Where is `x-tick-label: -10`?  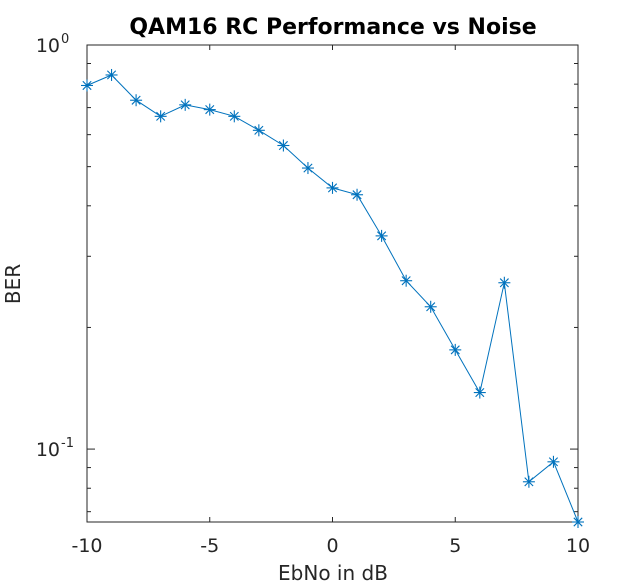 x-tick-label: -10 is located at coordinates (86, 546).